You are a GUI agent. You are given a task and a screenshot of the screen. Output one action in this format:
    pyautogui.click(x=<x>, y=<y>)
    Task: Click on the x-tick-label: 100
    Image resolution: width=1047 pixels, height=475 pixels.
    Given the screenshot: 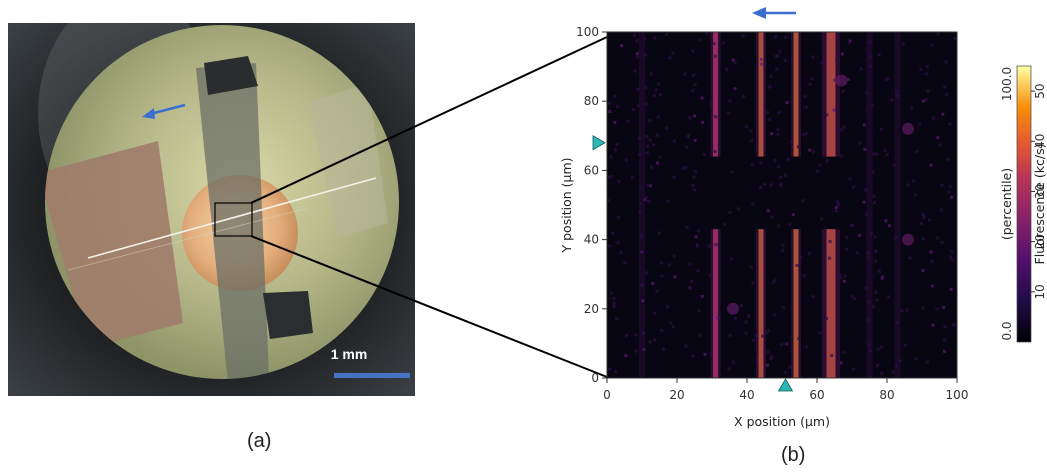 What is the action you would take?
    pyautogui.click(x=957, y=395)
    